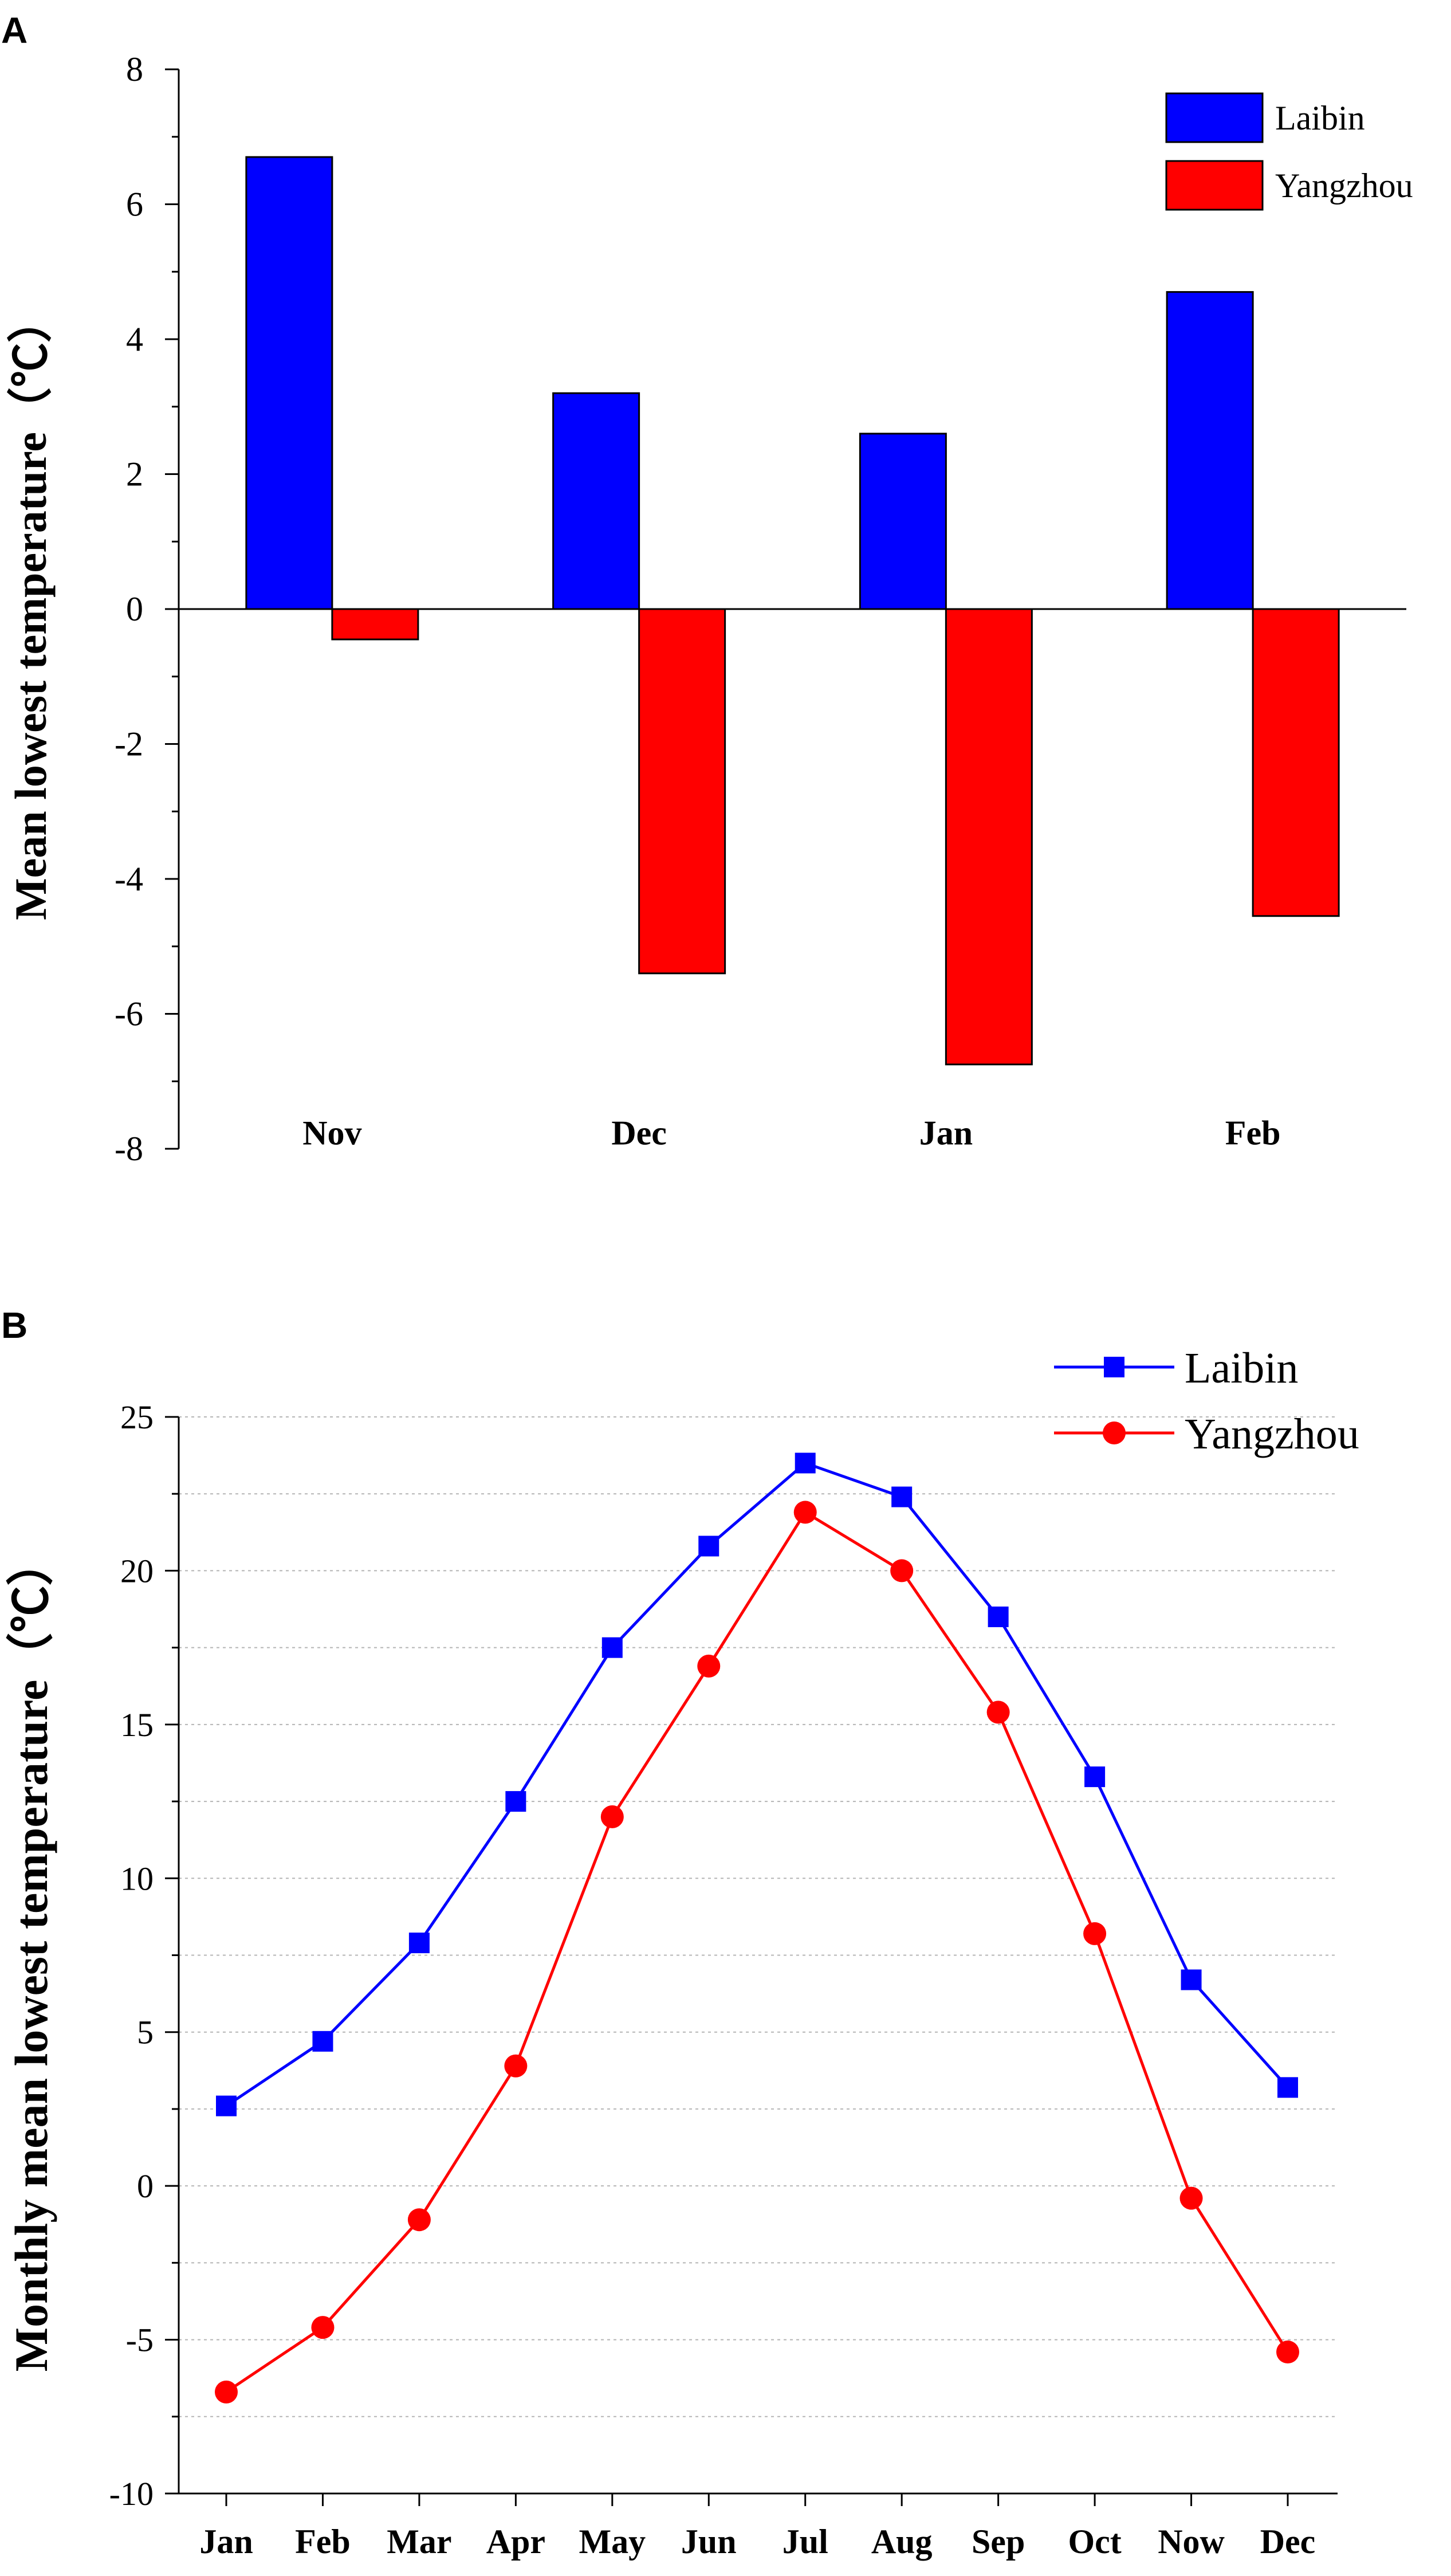 The image size is (1451, 2576). What do you see at coordinates (375, 625) in the screenshot?
I see `bar-yangzhou-nov` at bounding box center [375, 625].